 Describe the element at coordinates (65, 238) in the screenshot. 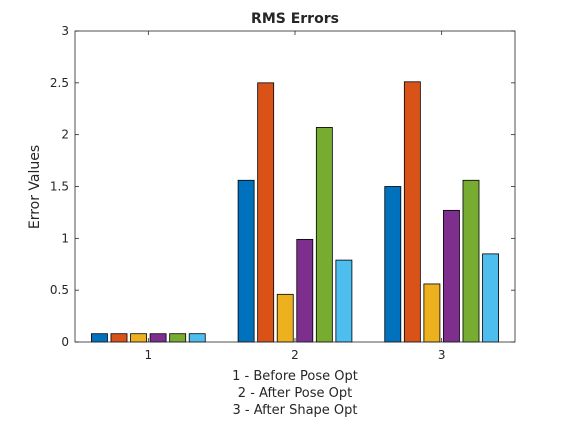

I see `y-tick-label: 1` at that location.